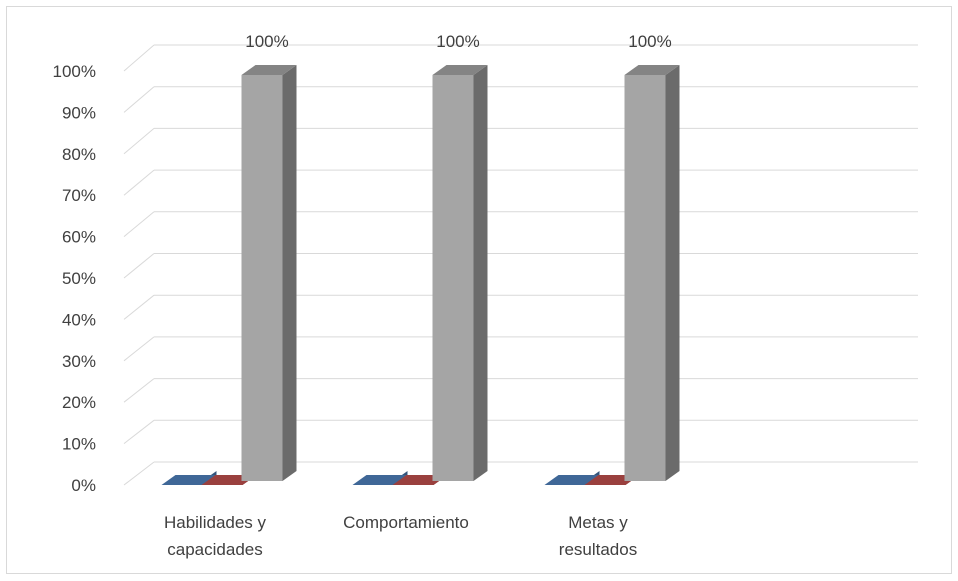  What do you see at coordinates (215, 522) in the screenshot?
I see `x-tick-label: Habilidades y` at bounding box center [215, 522].